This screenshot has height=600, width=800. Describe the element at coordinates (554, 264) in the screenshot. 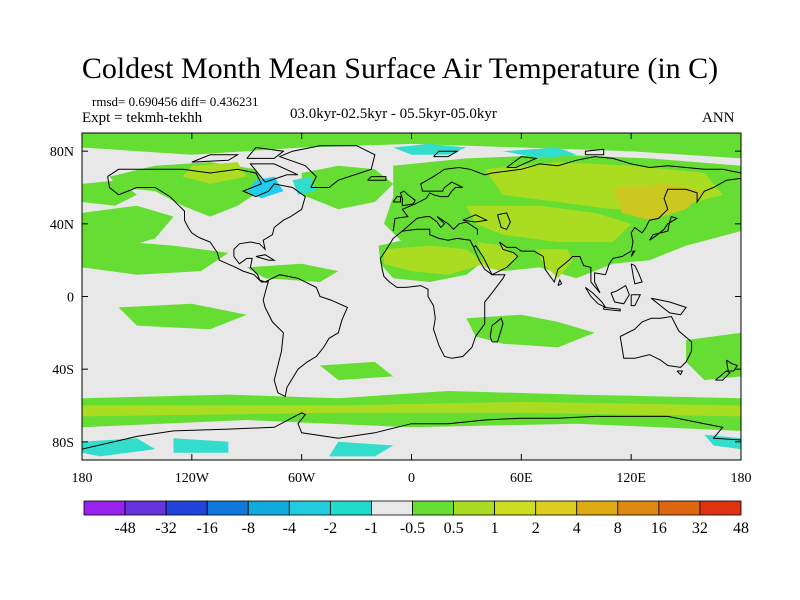

I see `patch-india` at that location.